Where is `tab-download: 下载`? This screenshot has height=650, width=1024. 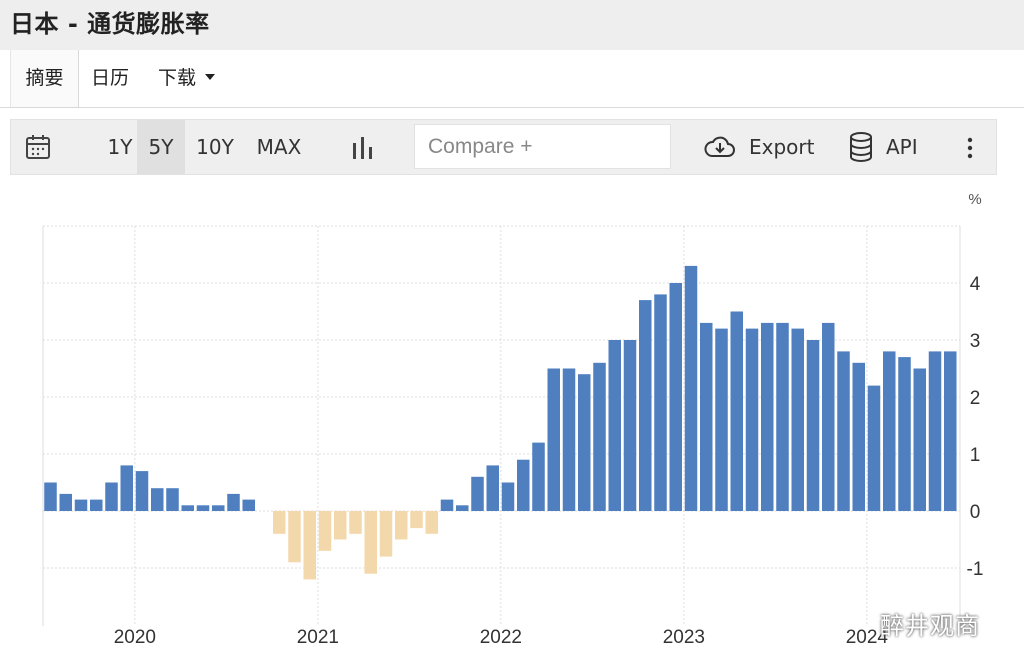 tab-download: 下载 is located at coordinates (187, 78).